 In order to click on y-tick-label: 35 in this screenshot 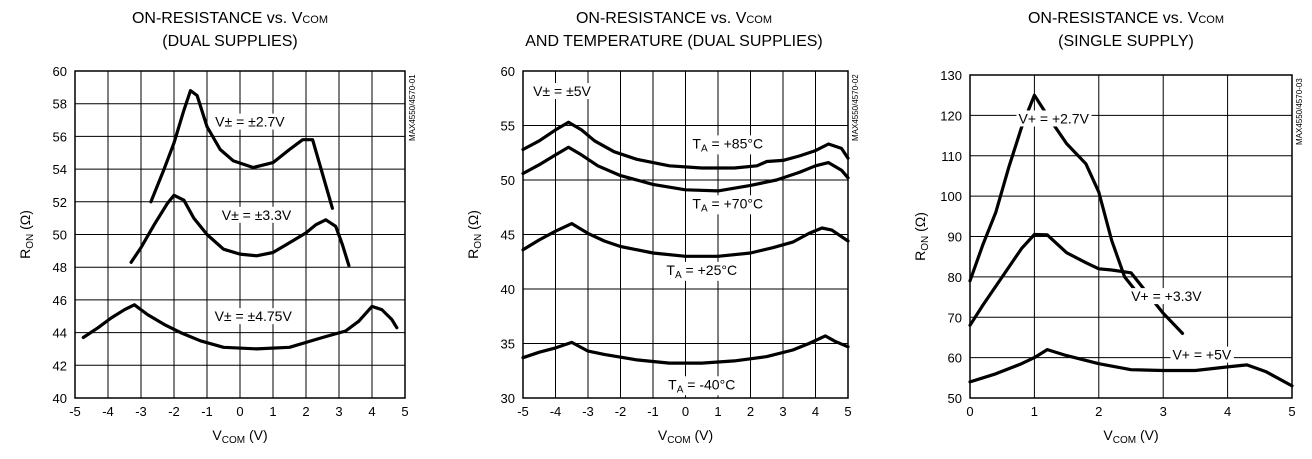, I will do `click(508, 344)`.